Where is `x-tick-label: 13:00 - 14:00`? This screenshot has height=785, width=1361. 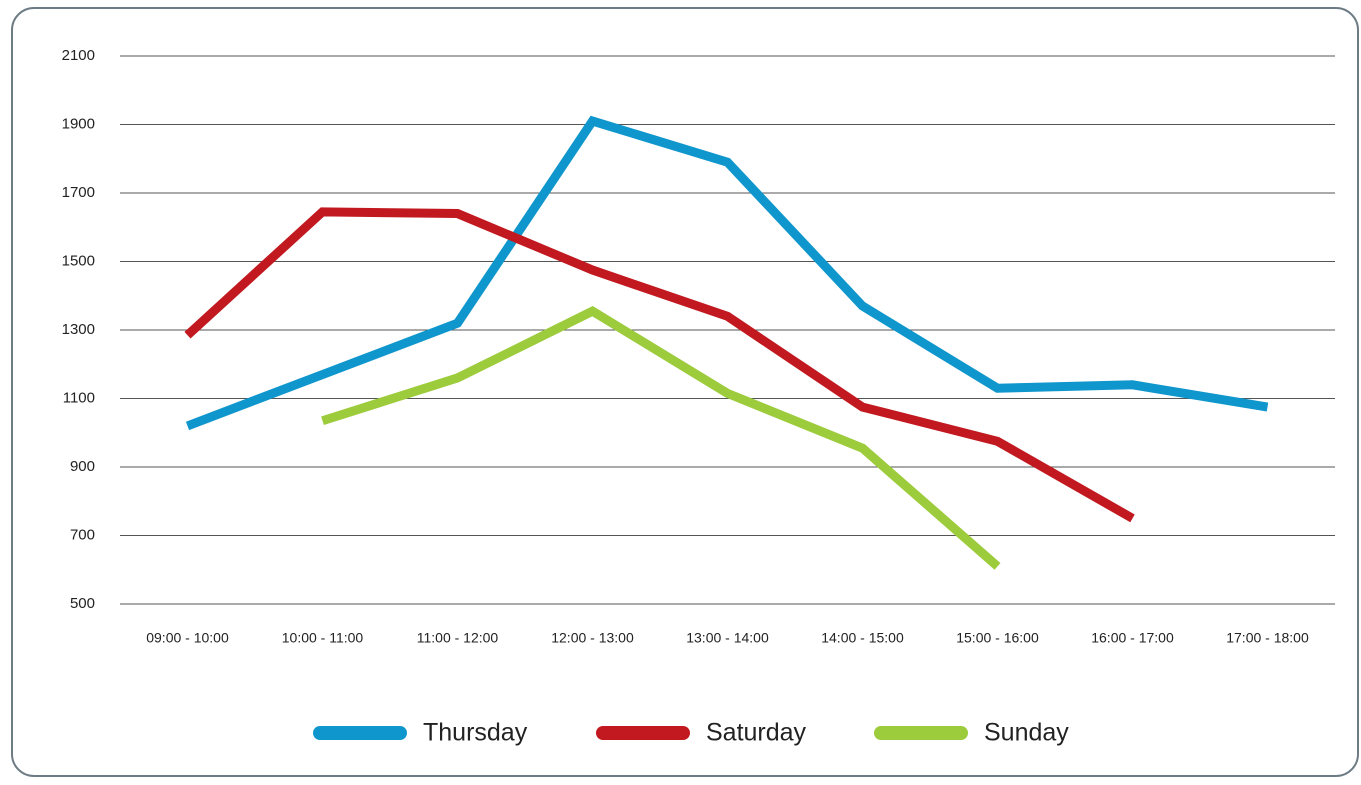
x-tick-label: 13:00 - 14:00 is located at coordinates (727, 638).